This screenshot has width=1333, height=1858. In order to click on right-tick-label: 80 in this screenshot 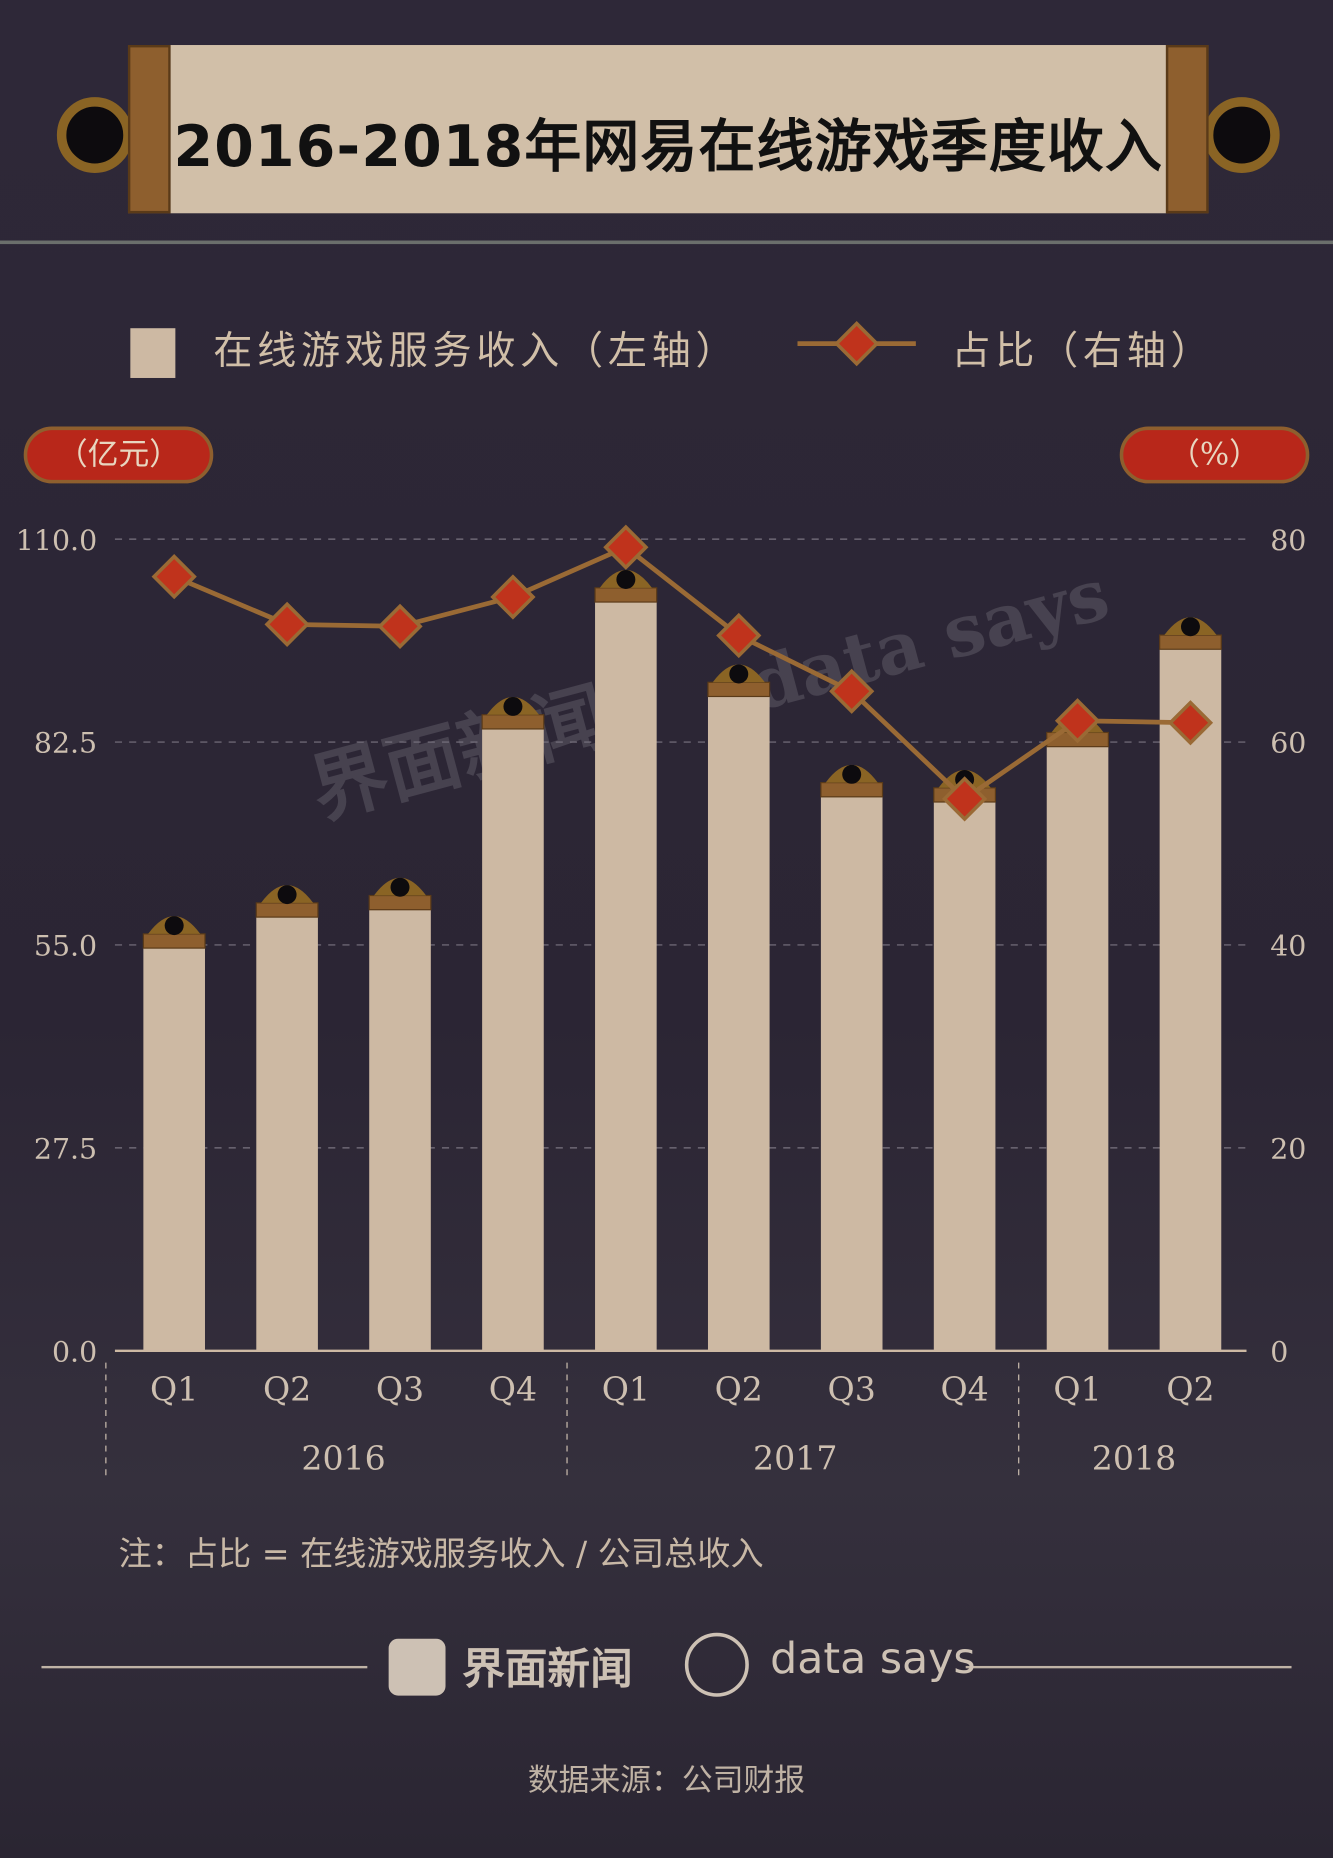, I will do `click(1288, 540)`.